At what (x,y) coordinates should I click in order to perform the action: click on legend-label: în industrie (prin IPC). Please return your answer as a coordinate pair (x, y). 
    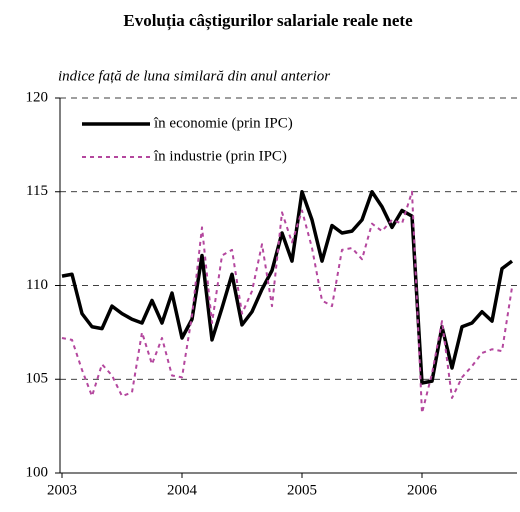
    Looking at the image, I should click on (220, 156).